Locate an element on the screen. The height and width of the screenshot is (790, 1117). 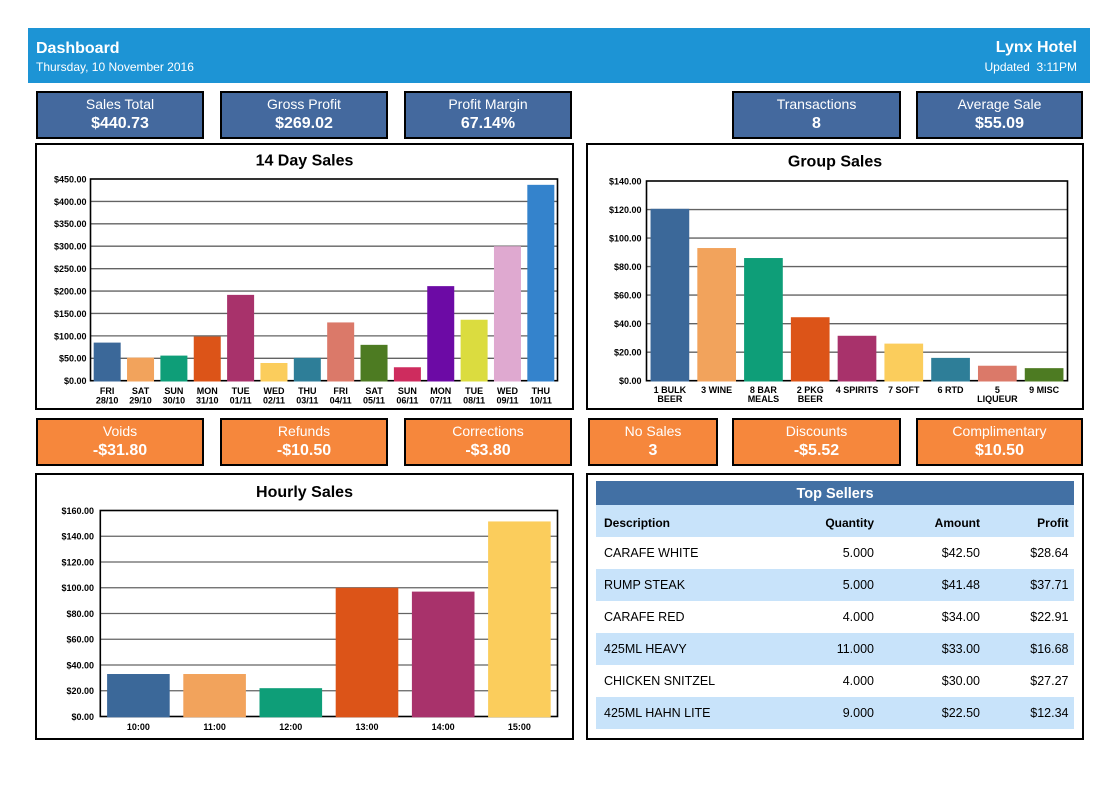
svg-text: $150.00 is located at coordinates (70, 314).